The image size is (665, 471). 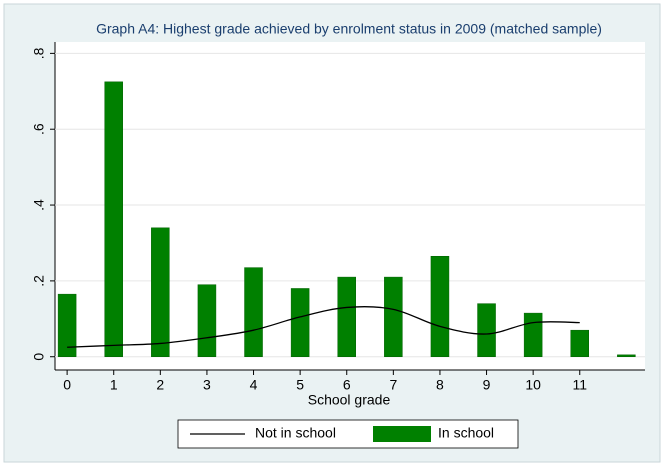 I want to click on x-tick-label: 11, so click(x=579, y=385).